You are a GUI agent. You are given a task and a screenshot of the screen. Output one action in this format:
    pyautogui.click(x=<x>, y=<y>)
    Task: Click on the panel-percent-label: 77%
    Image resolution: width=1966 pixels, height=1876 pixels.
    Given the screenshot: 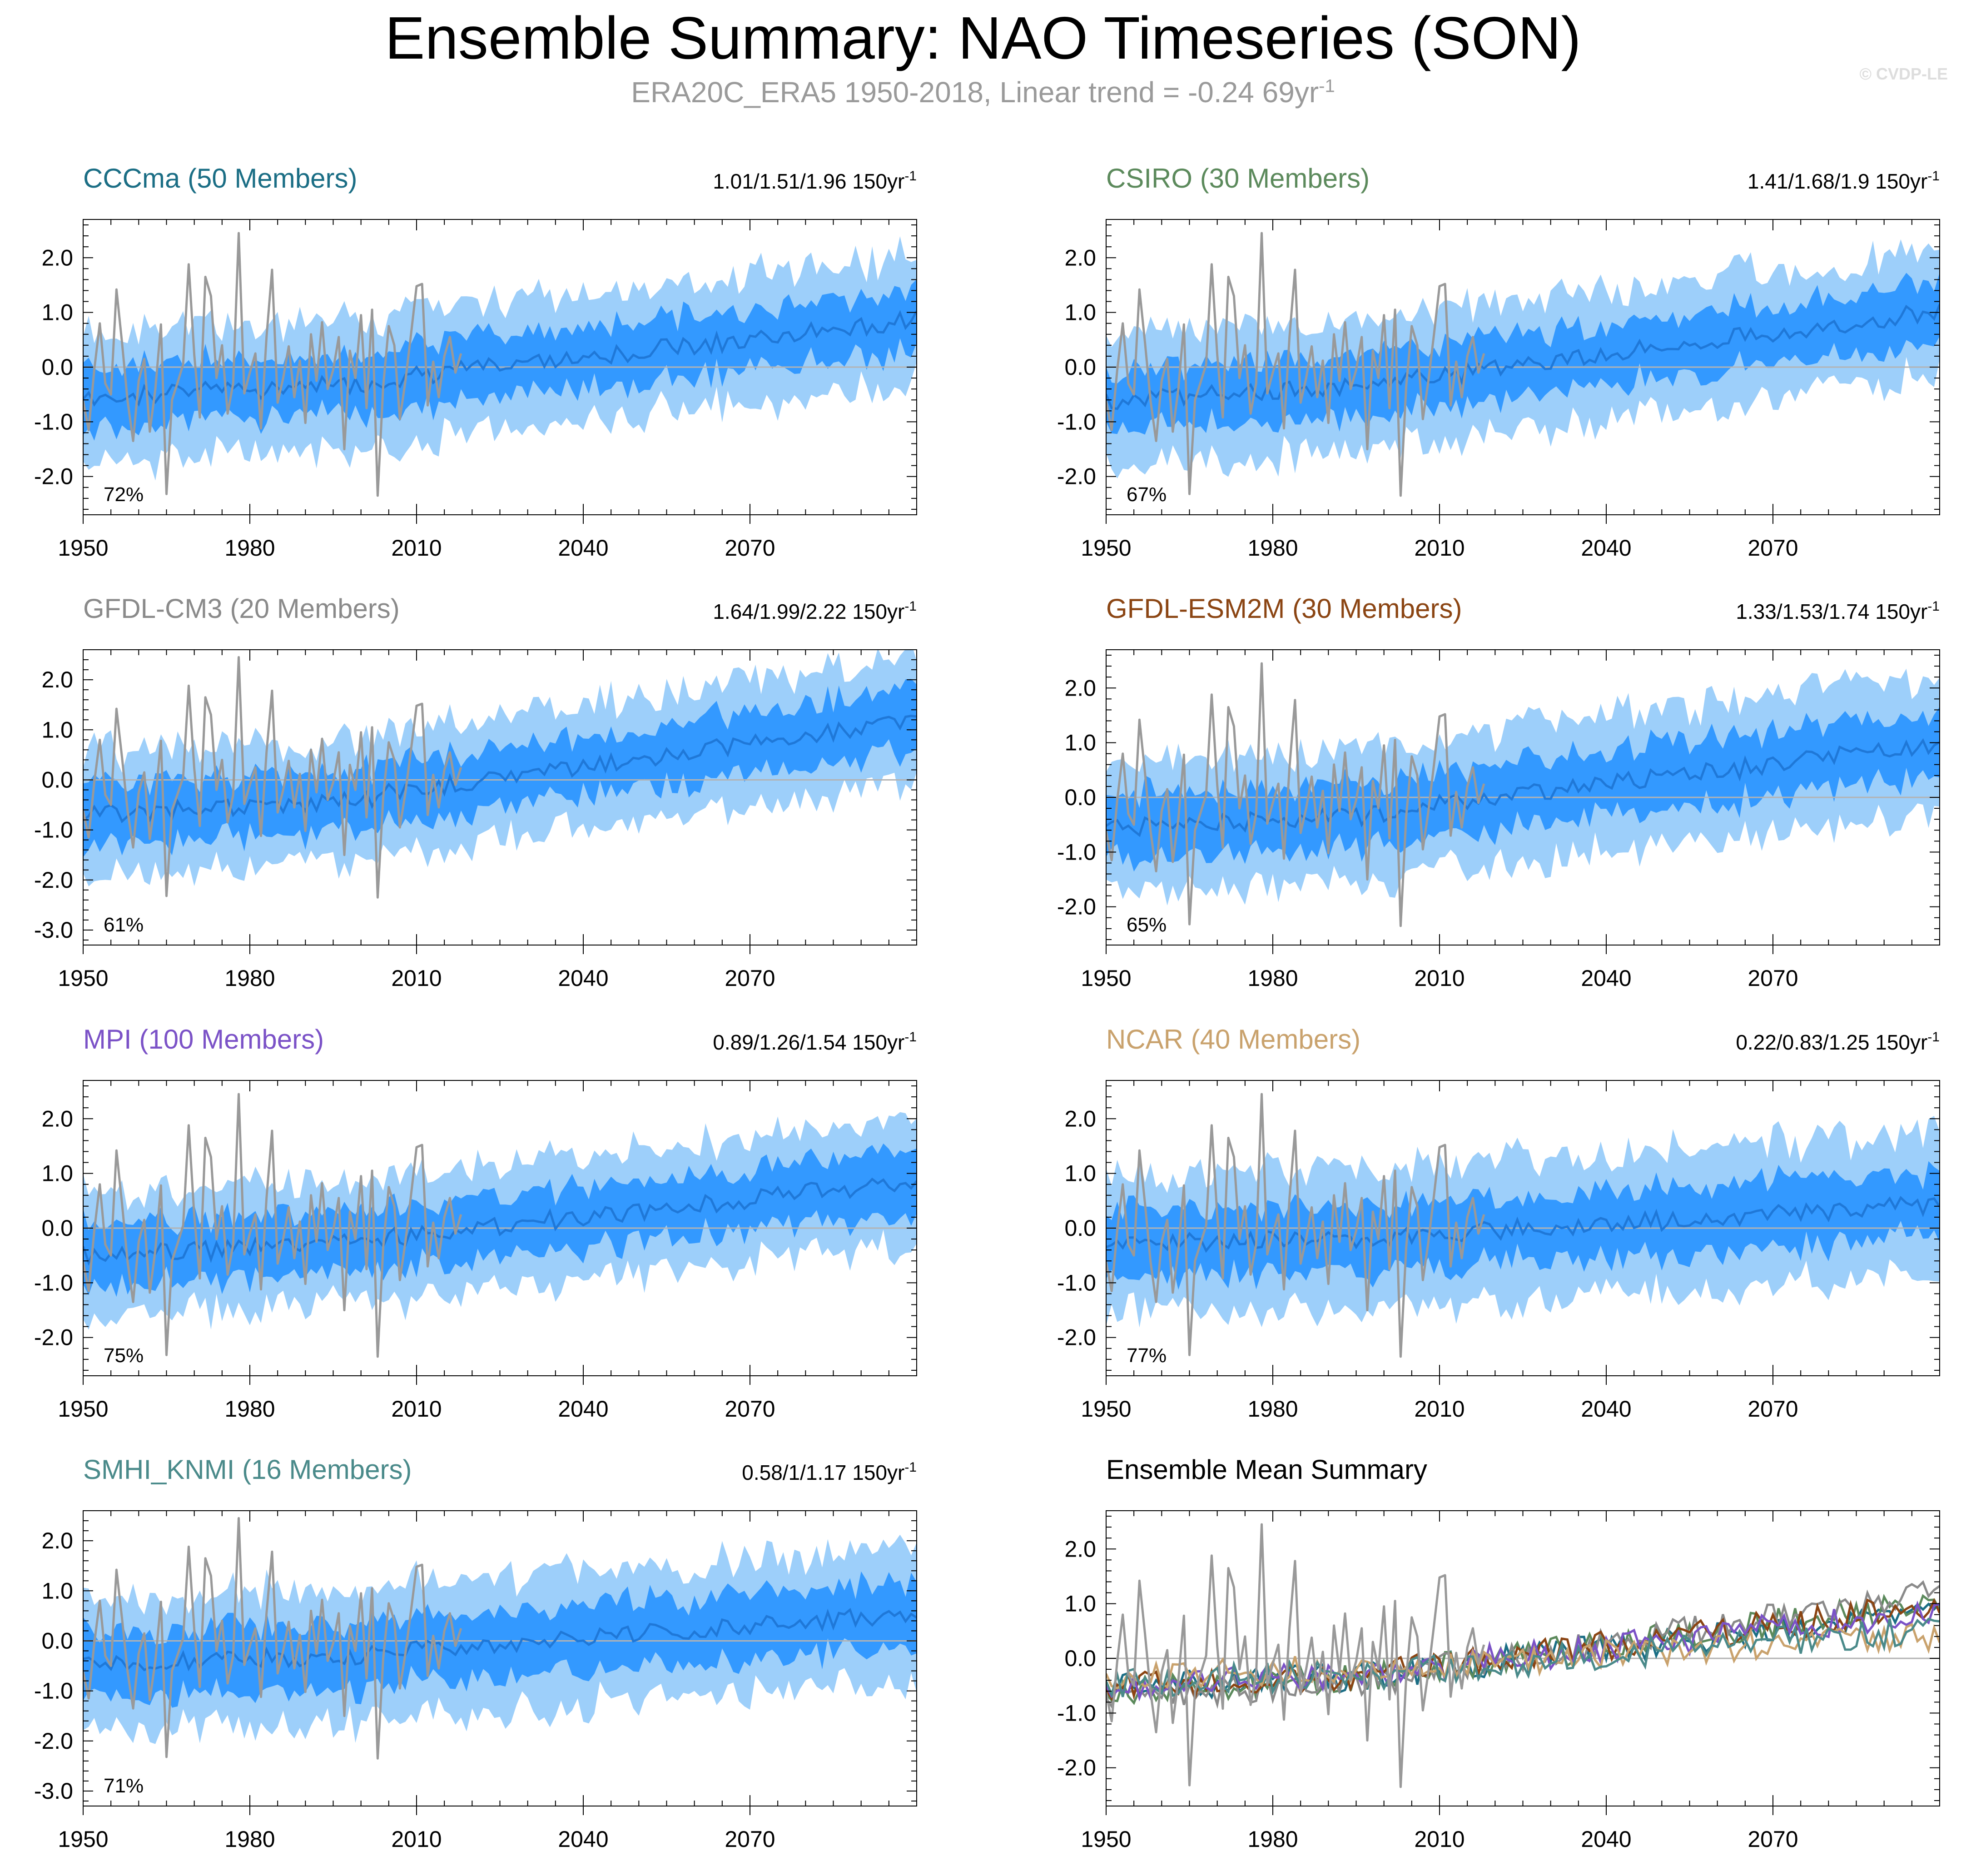 What is the action you would take?
    pyautogui.click(x=1147, y=1355)
    